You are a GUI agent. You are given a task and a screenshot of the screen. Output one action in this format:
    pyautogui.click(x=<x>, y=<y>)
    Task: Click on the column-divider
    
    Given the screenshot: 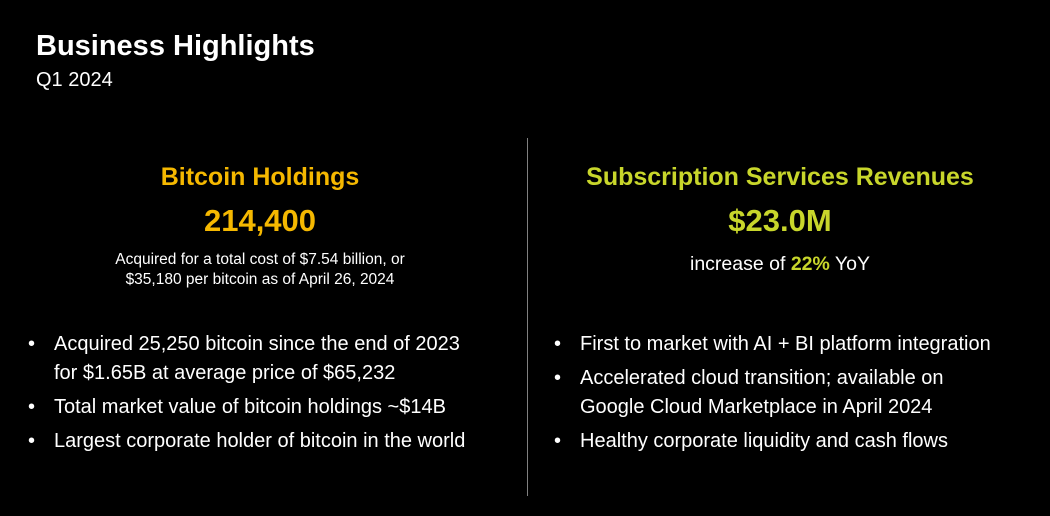 What is the action you would take?
    pyautogui.click(x=527, y=317)
    